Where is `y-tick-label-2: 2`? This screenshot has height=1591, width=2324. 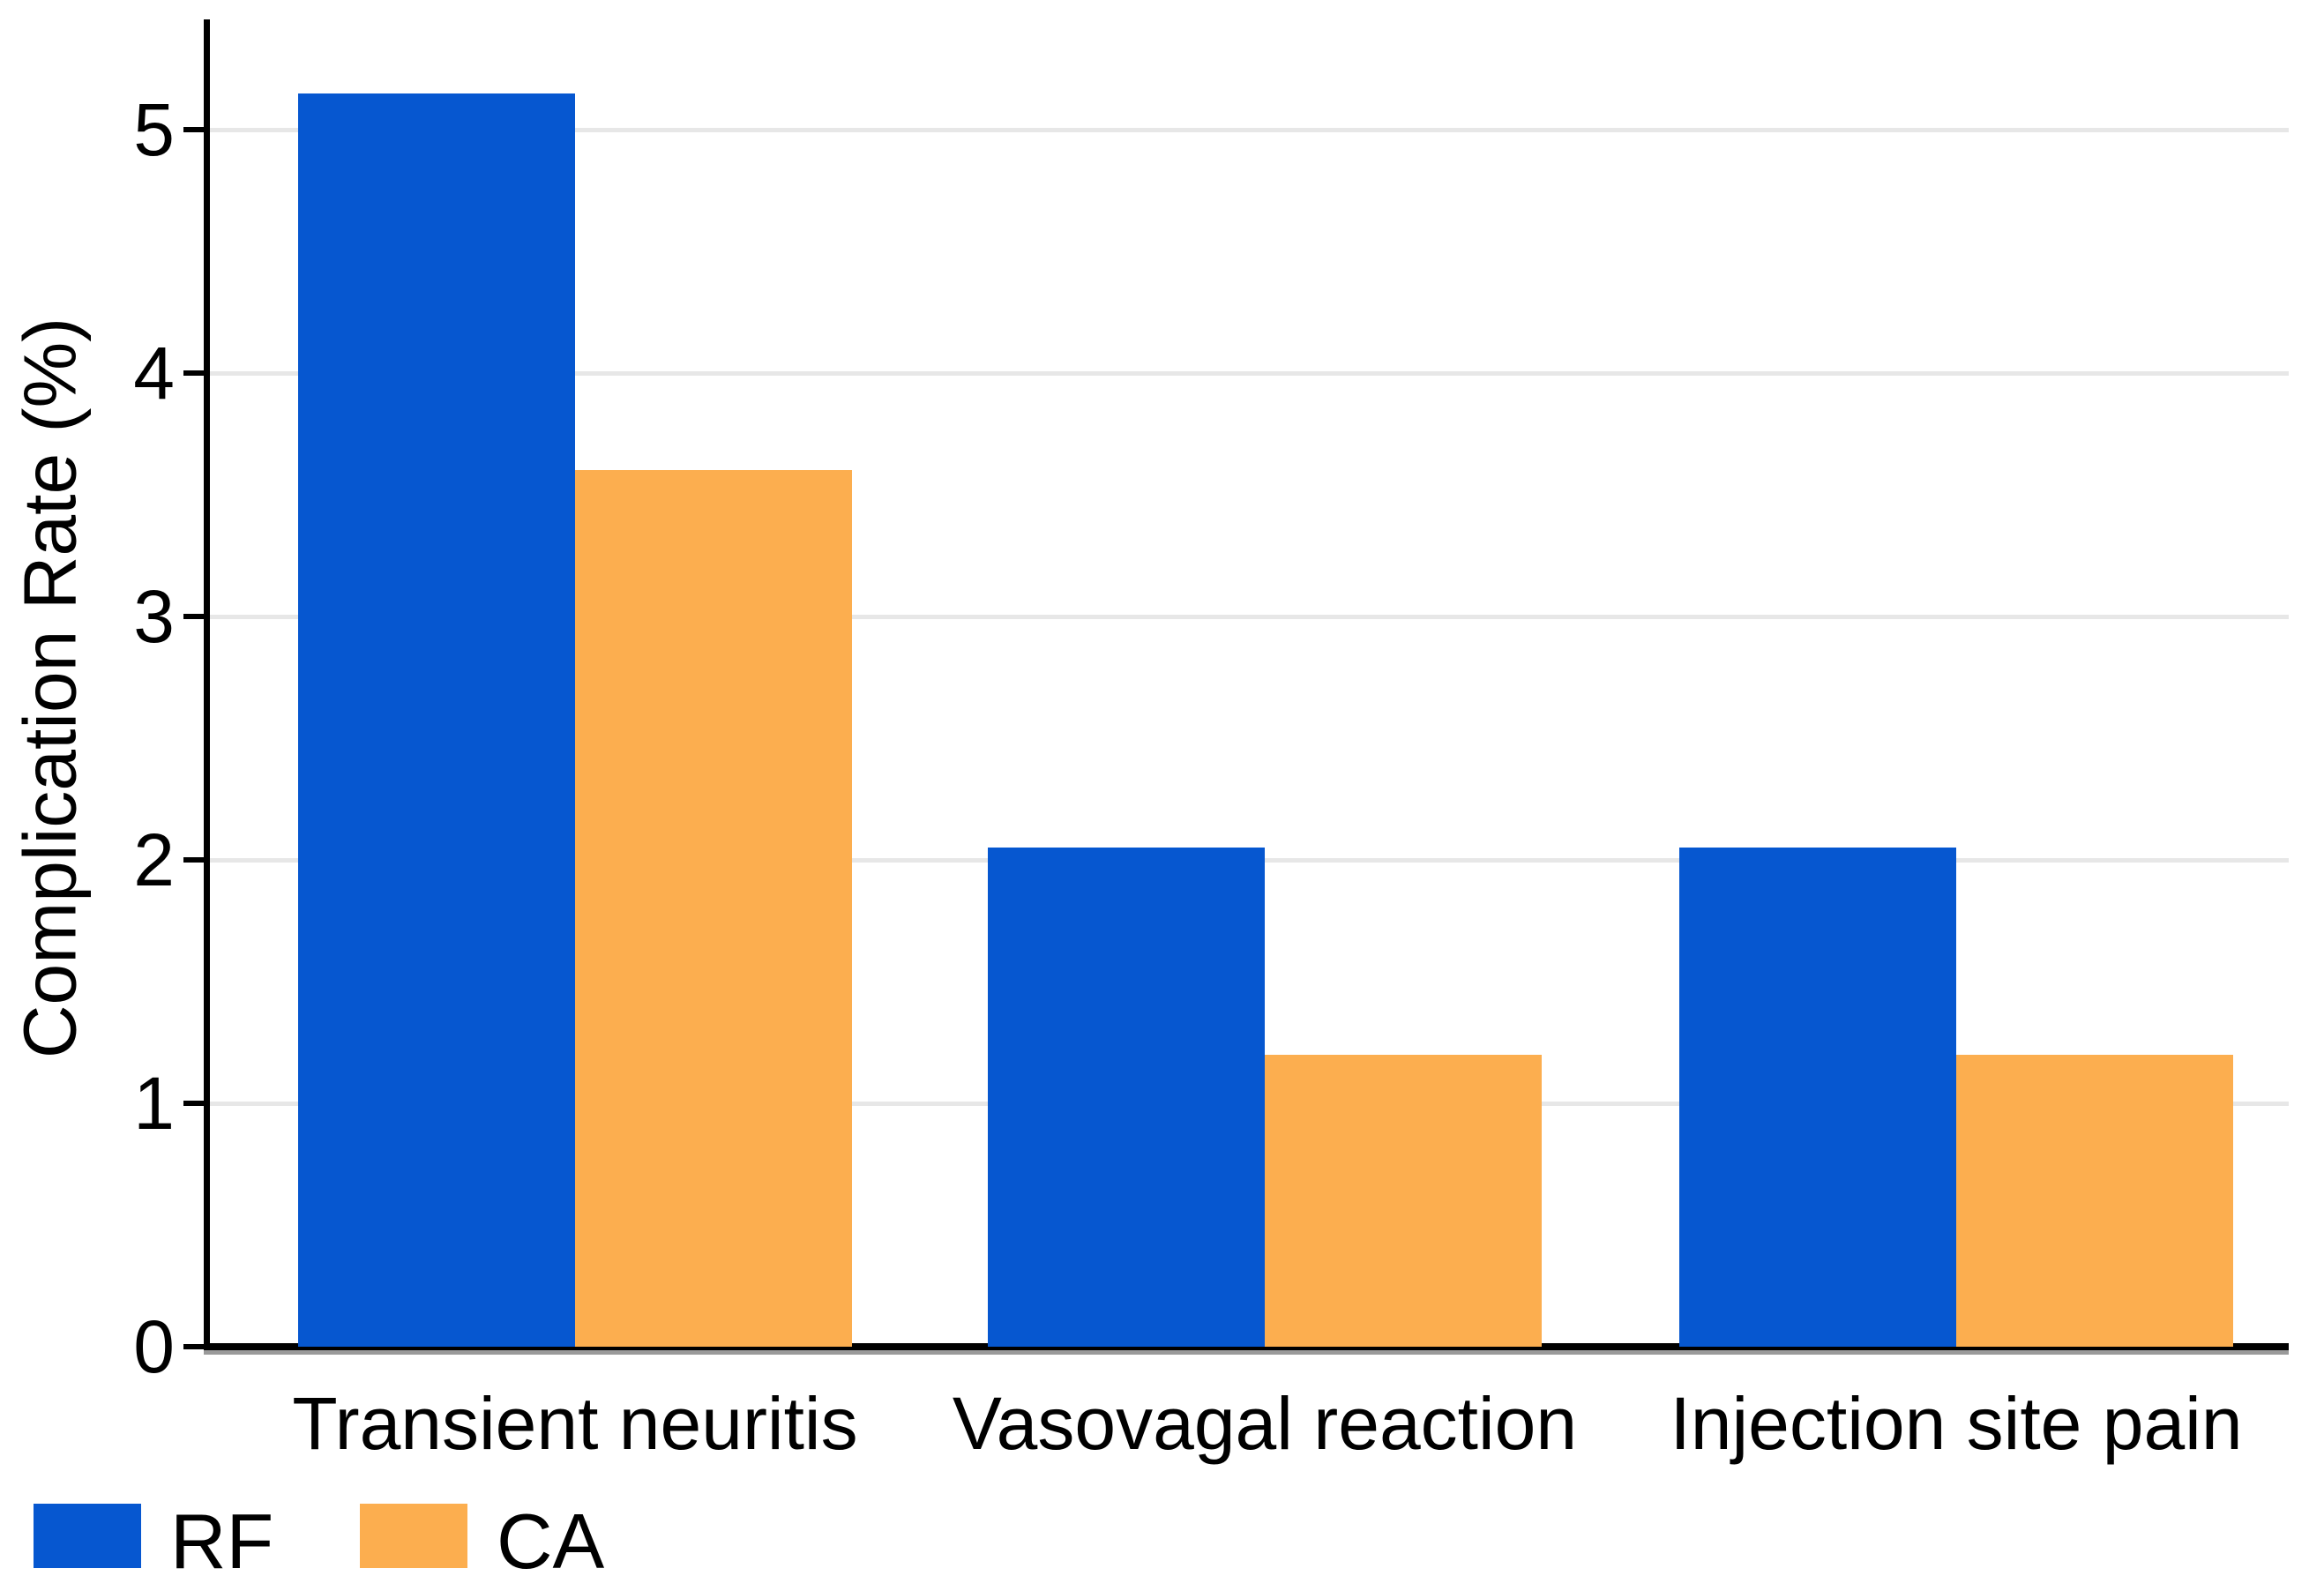
y-tick-label-2: 2 is located at coordinates (154, 860).